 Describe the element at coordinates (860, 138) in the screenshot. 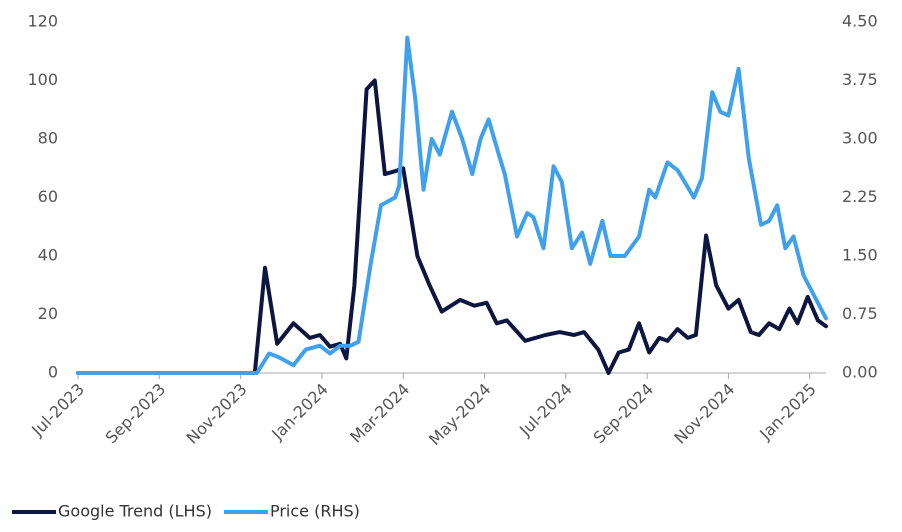

I see `y2-tick-label: 3.00` at that location.